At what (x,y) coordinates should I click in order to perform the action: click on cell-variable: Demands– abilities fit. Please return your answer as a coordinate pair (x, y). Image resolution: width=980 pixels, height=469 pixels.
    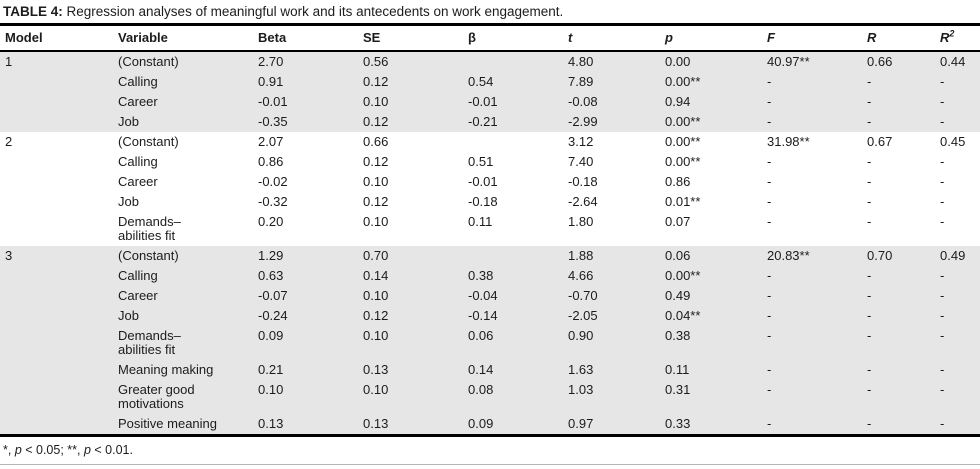
    Looking at the image, I should click on (183, 343).